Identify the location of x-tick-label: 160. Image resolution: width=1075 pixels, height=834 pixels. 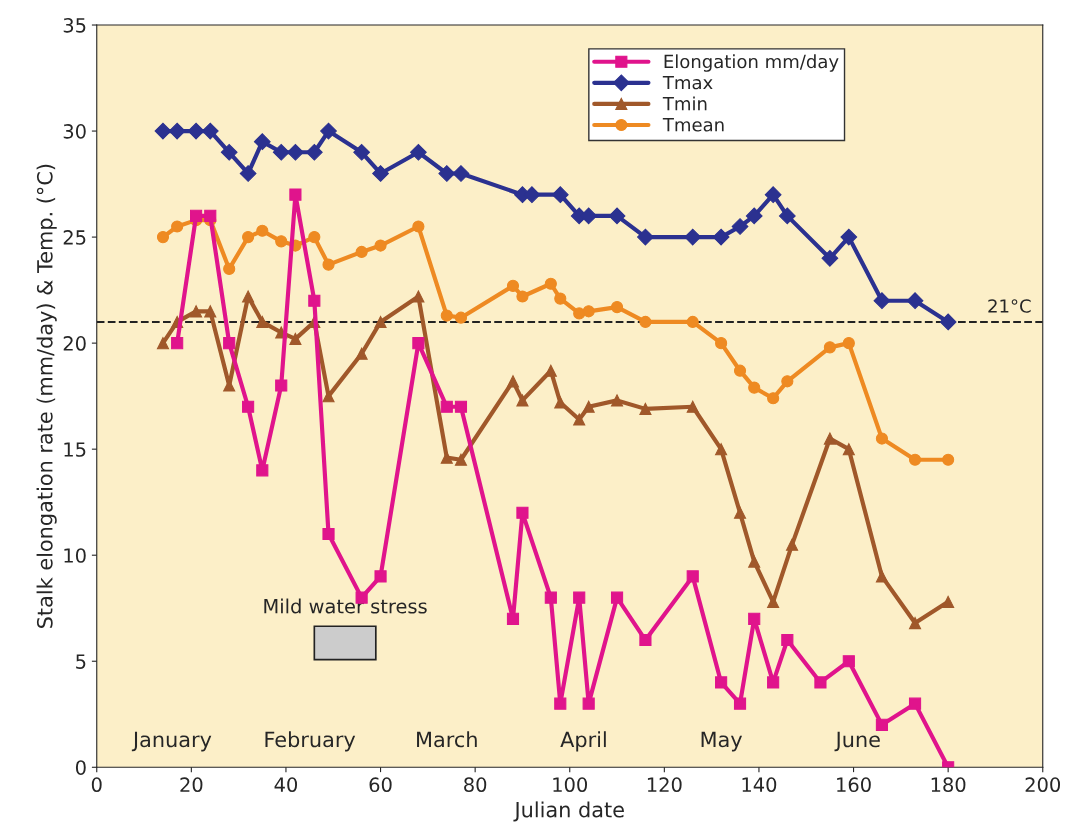
(854, 785).